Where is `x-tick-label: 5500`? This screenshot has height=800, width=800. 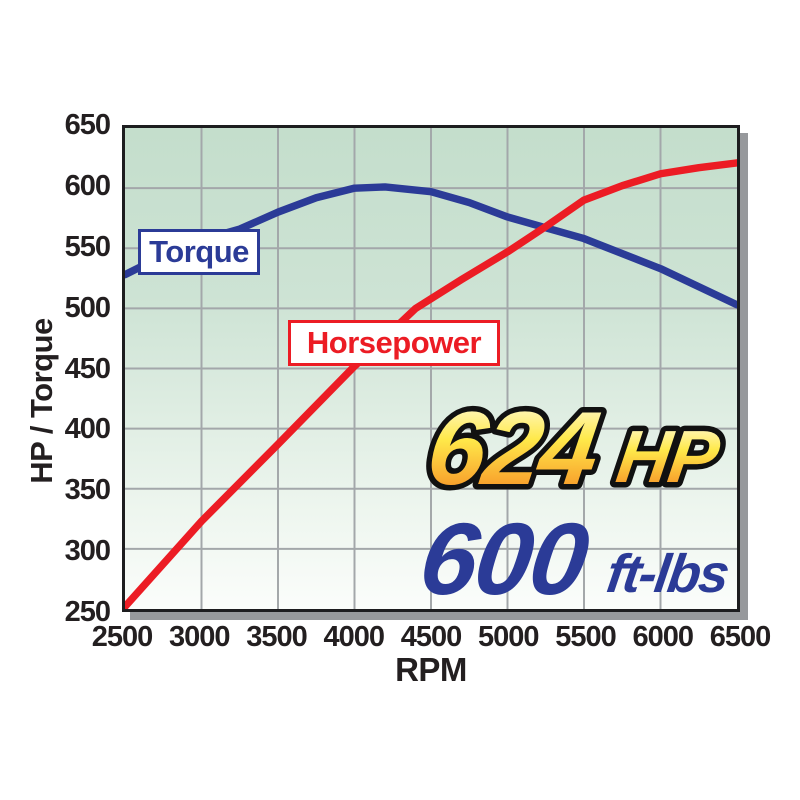
x-tick-label: 5500 is located at coordinates (586, 637).